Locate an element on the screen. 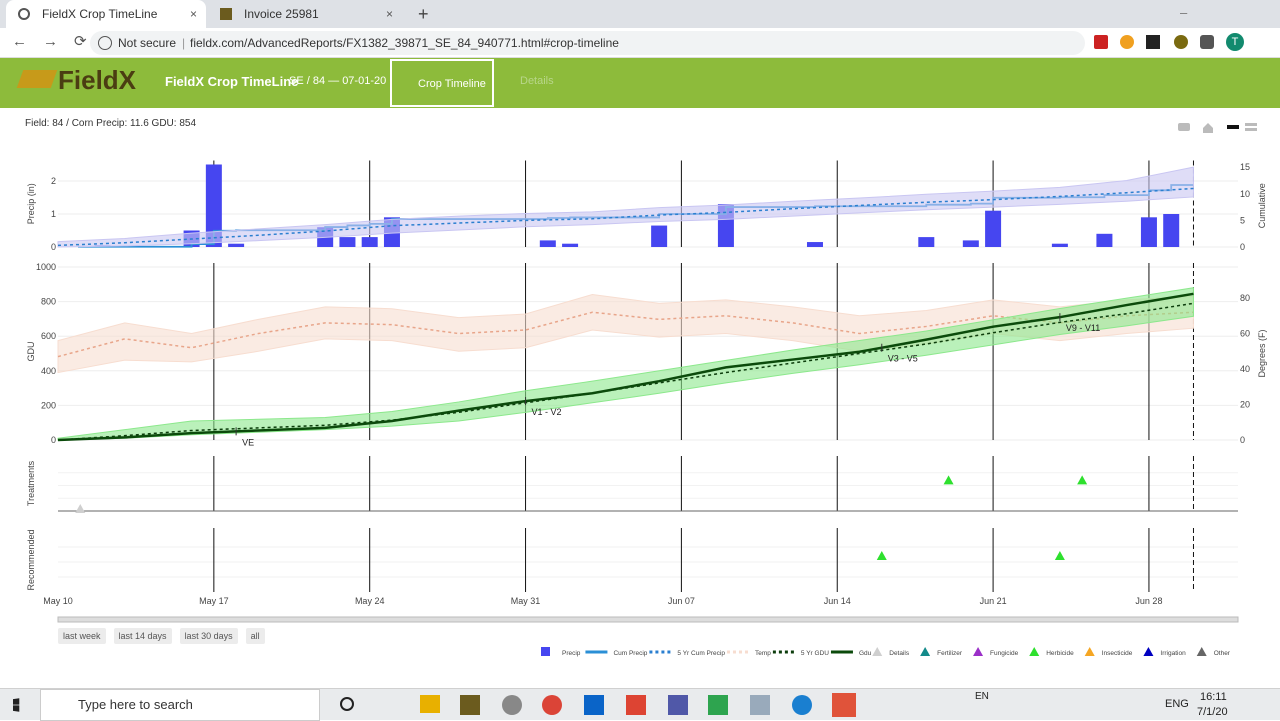  range-button: last week is located at coordinates (82, 636).